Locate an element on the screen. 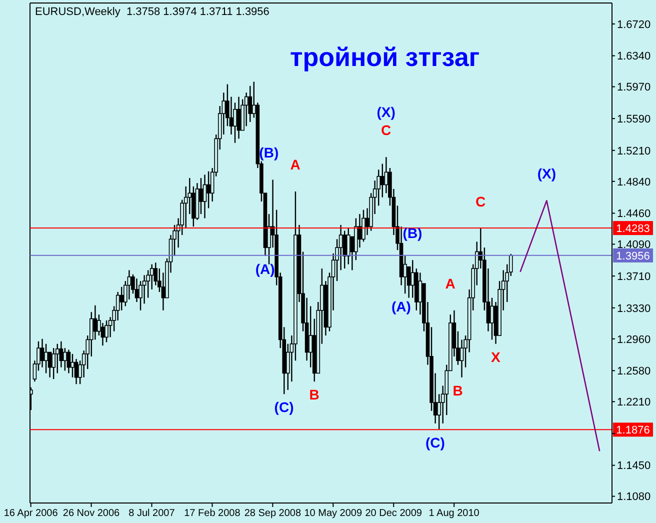 This screenshot has height=523, width=656. x-tick-label: 28 Sep 2008 is located at coordinates (273, 514).